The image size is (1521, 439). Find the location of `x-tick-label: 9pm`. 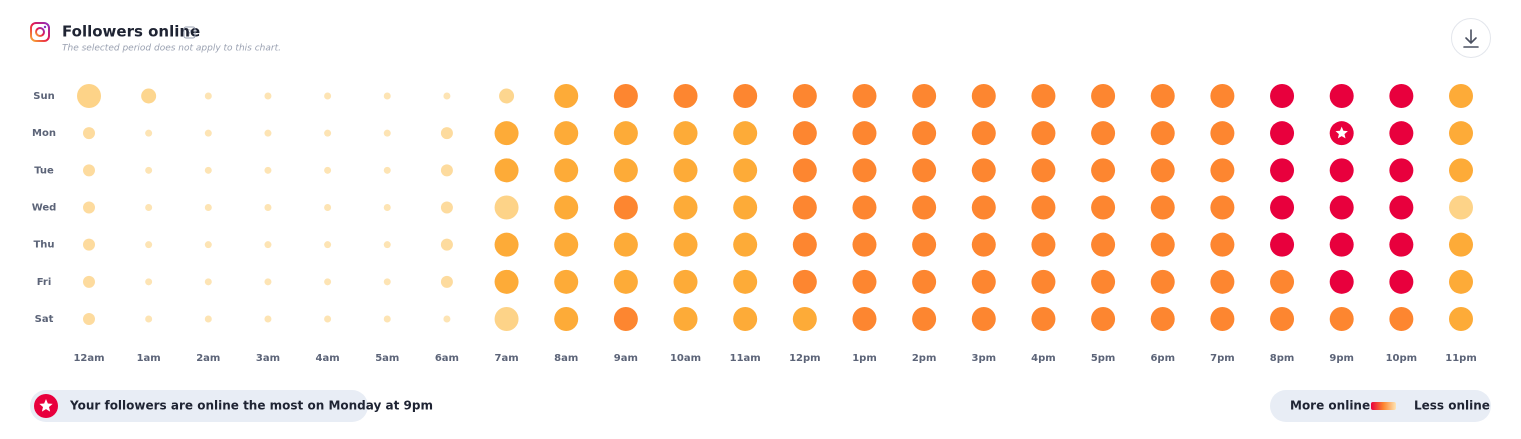

x-tick-label: 9pm is located at coordinates (1341, 358).